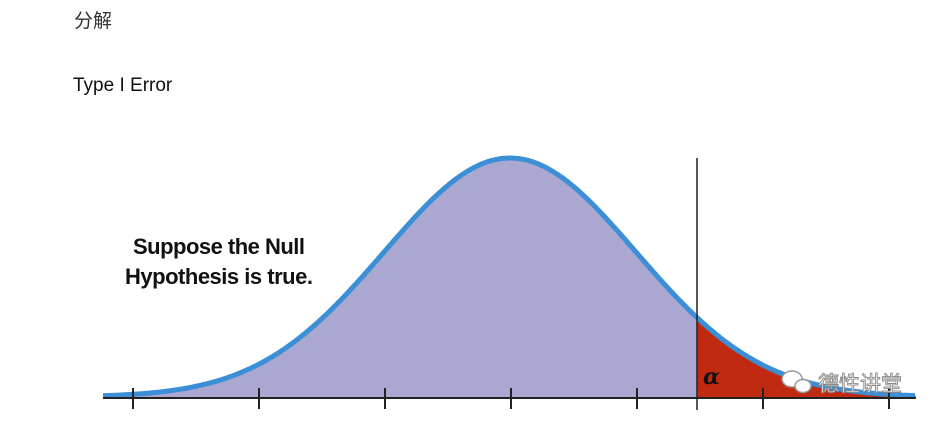 This screenshot has width=941, height=424. Describe the element at coordinates (93, 21) in the screenshot. I see `heading: 分解` at that location.